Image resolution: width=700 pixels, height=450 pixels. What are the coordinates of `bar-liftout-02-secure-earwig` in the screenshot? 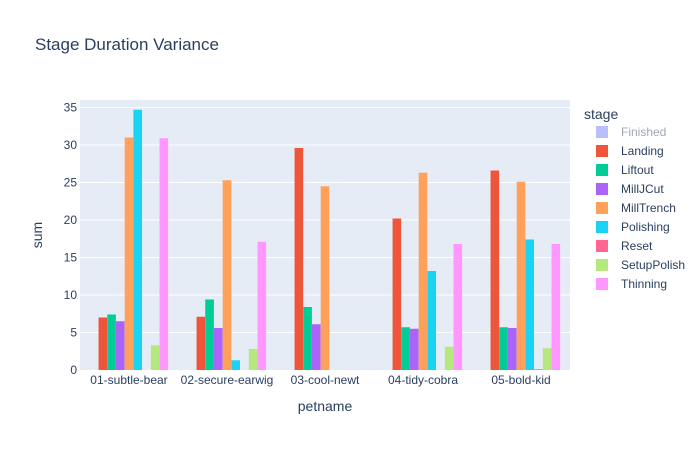 It's located at (209, 335).